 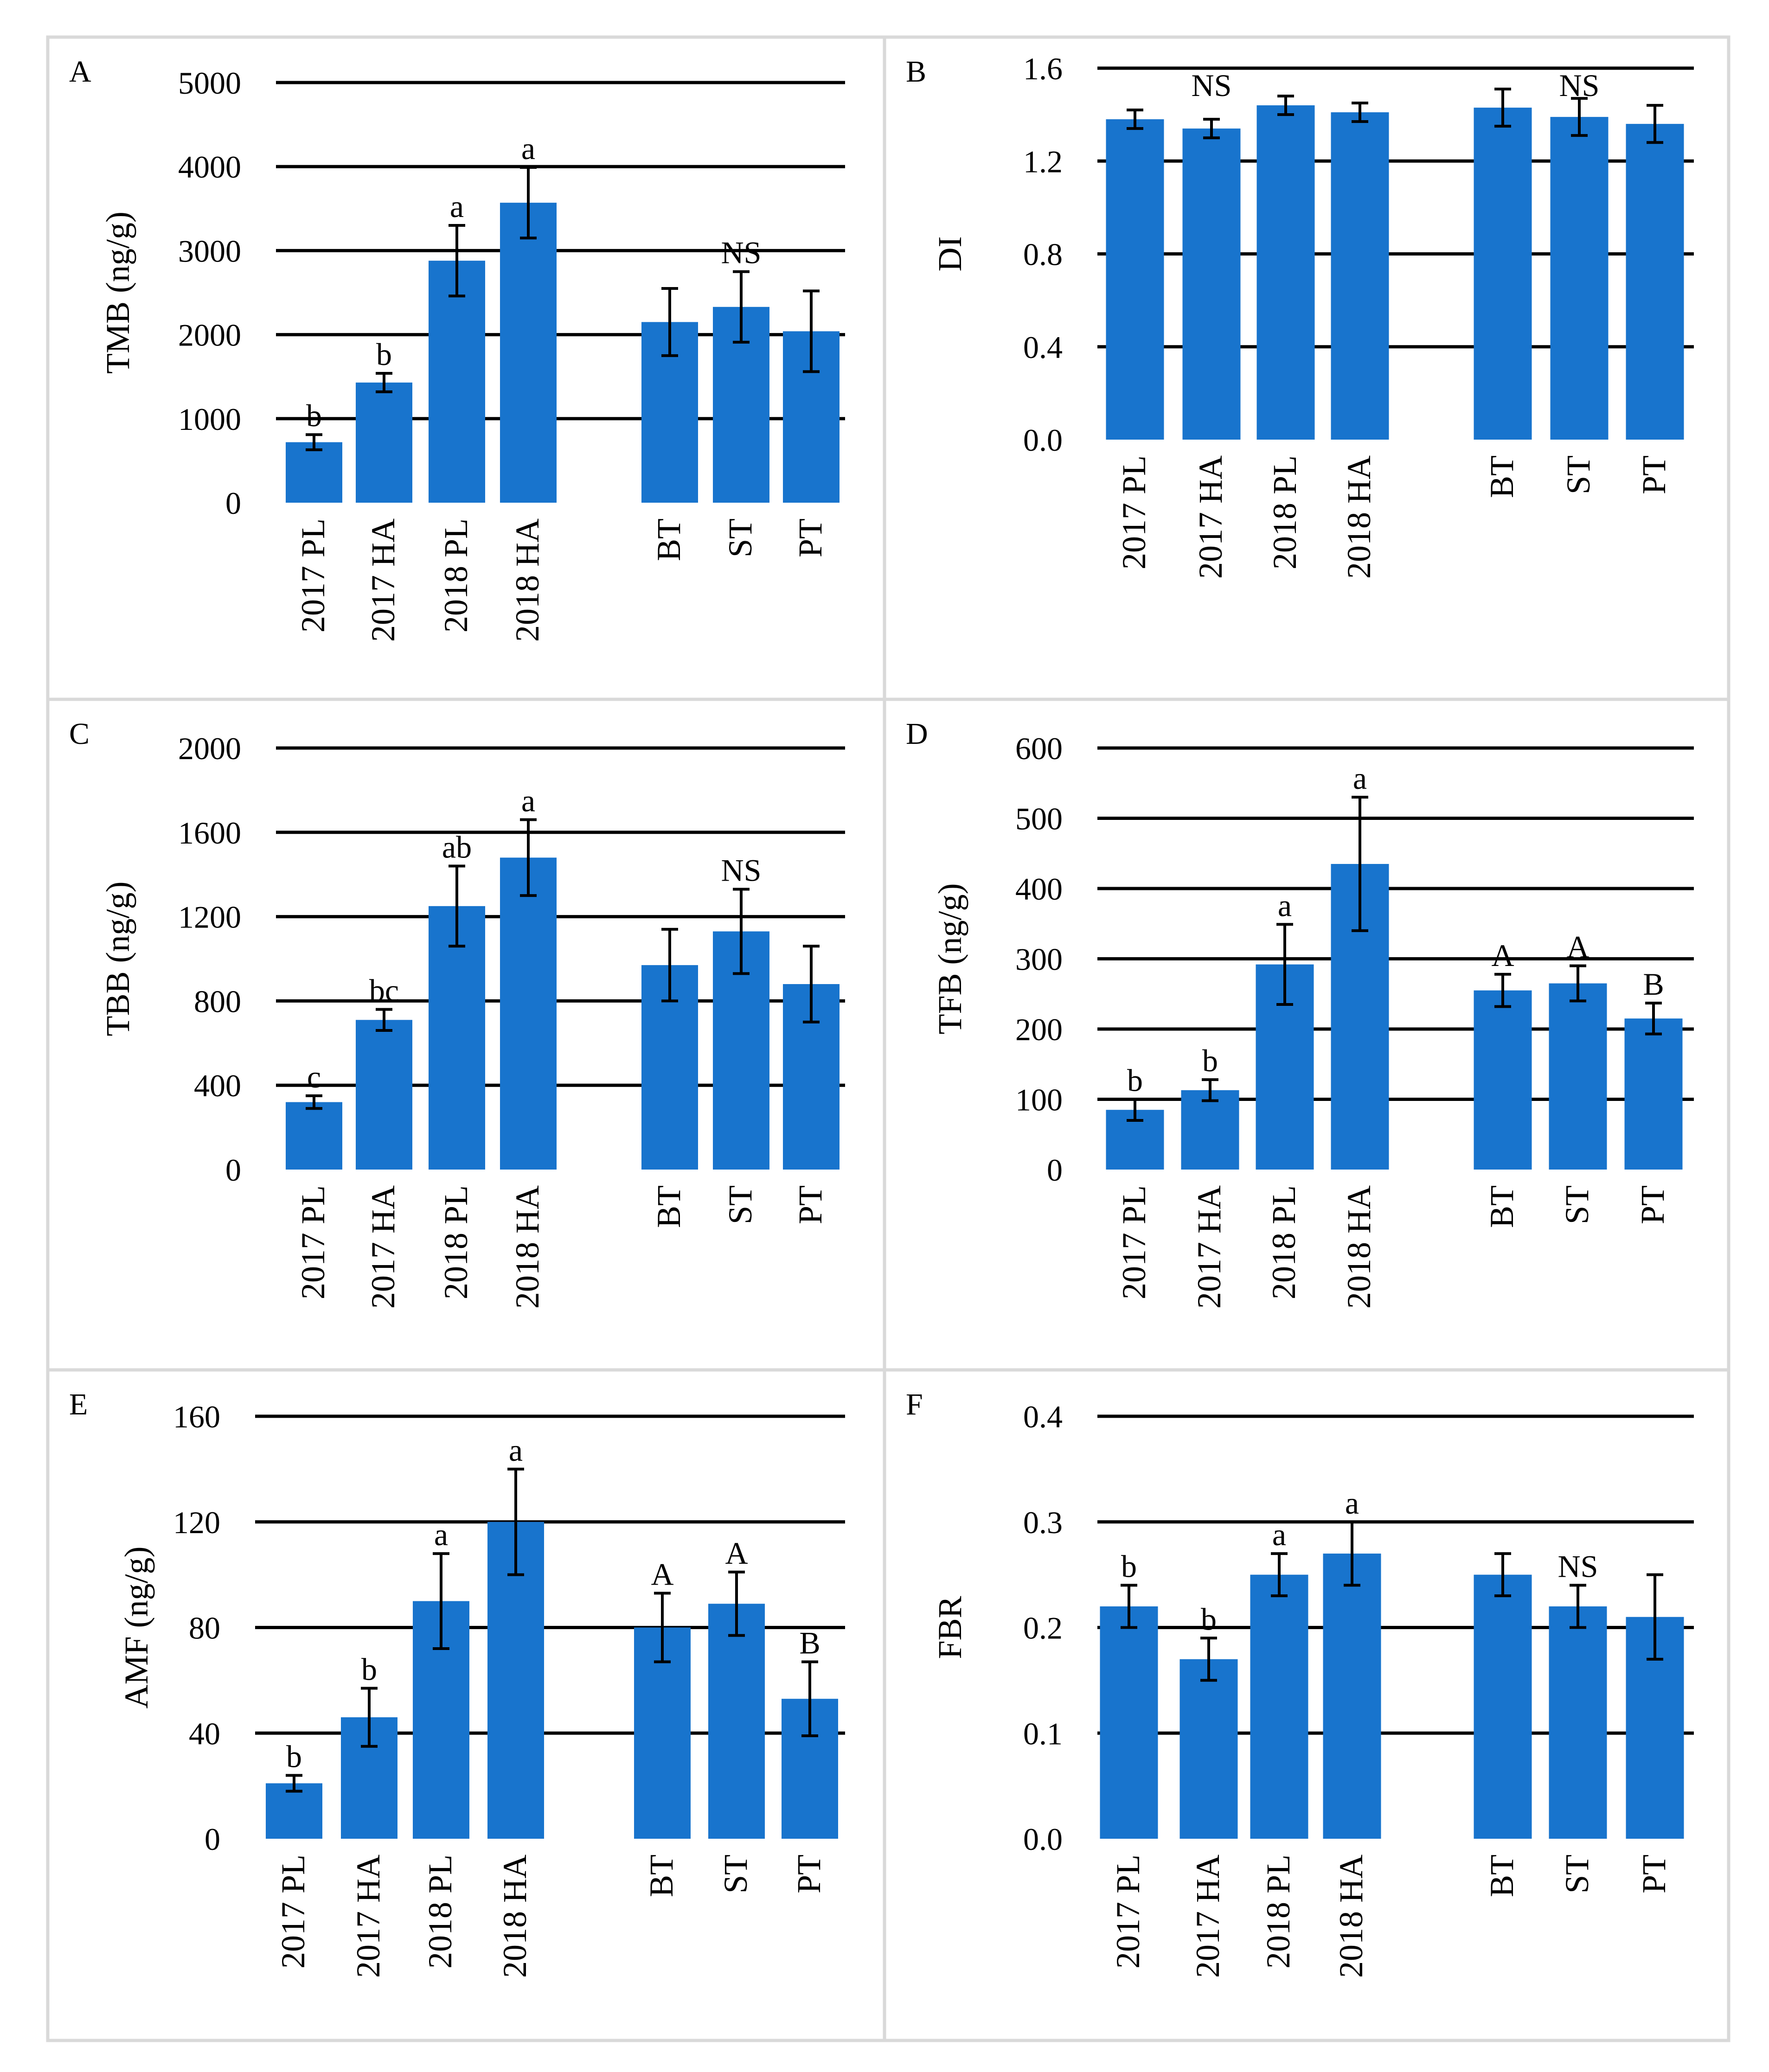 What do you see at coordinates (1043, 254) in the screenshot?
I see `y-tick-label: 0.8` at bounding box center [1043, 254].